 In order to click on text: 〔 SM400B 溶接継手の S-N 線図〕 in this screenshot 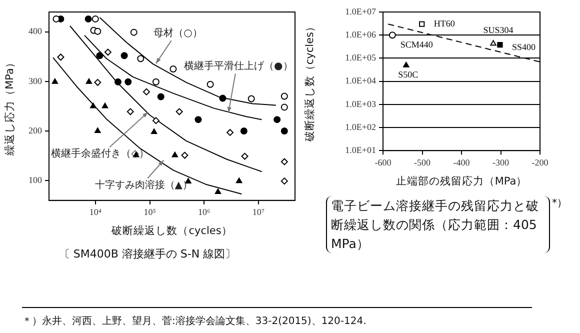, I will do `click(147, 253)`.